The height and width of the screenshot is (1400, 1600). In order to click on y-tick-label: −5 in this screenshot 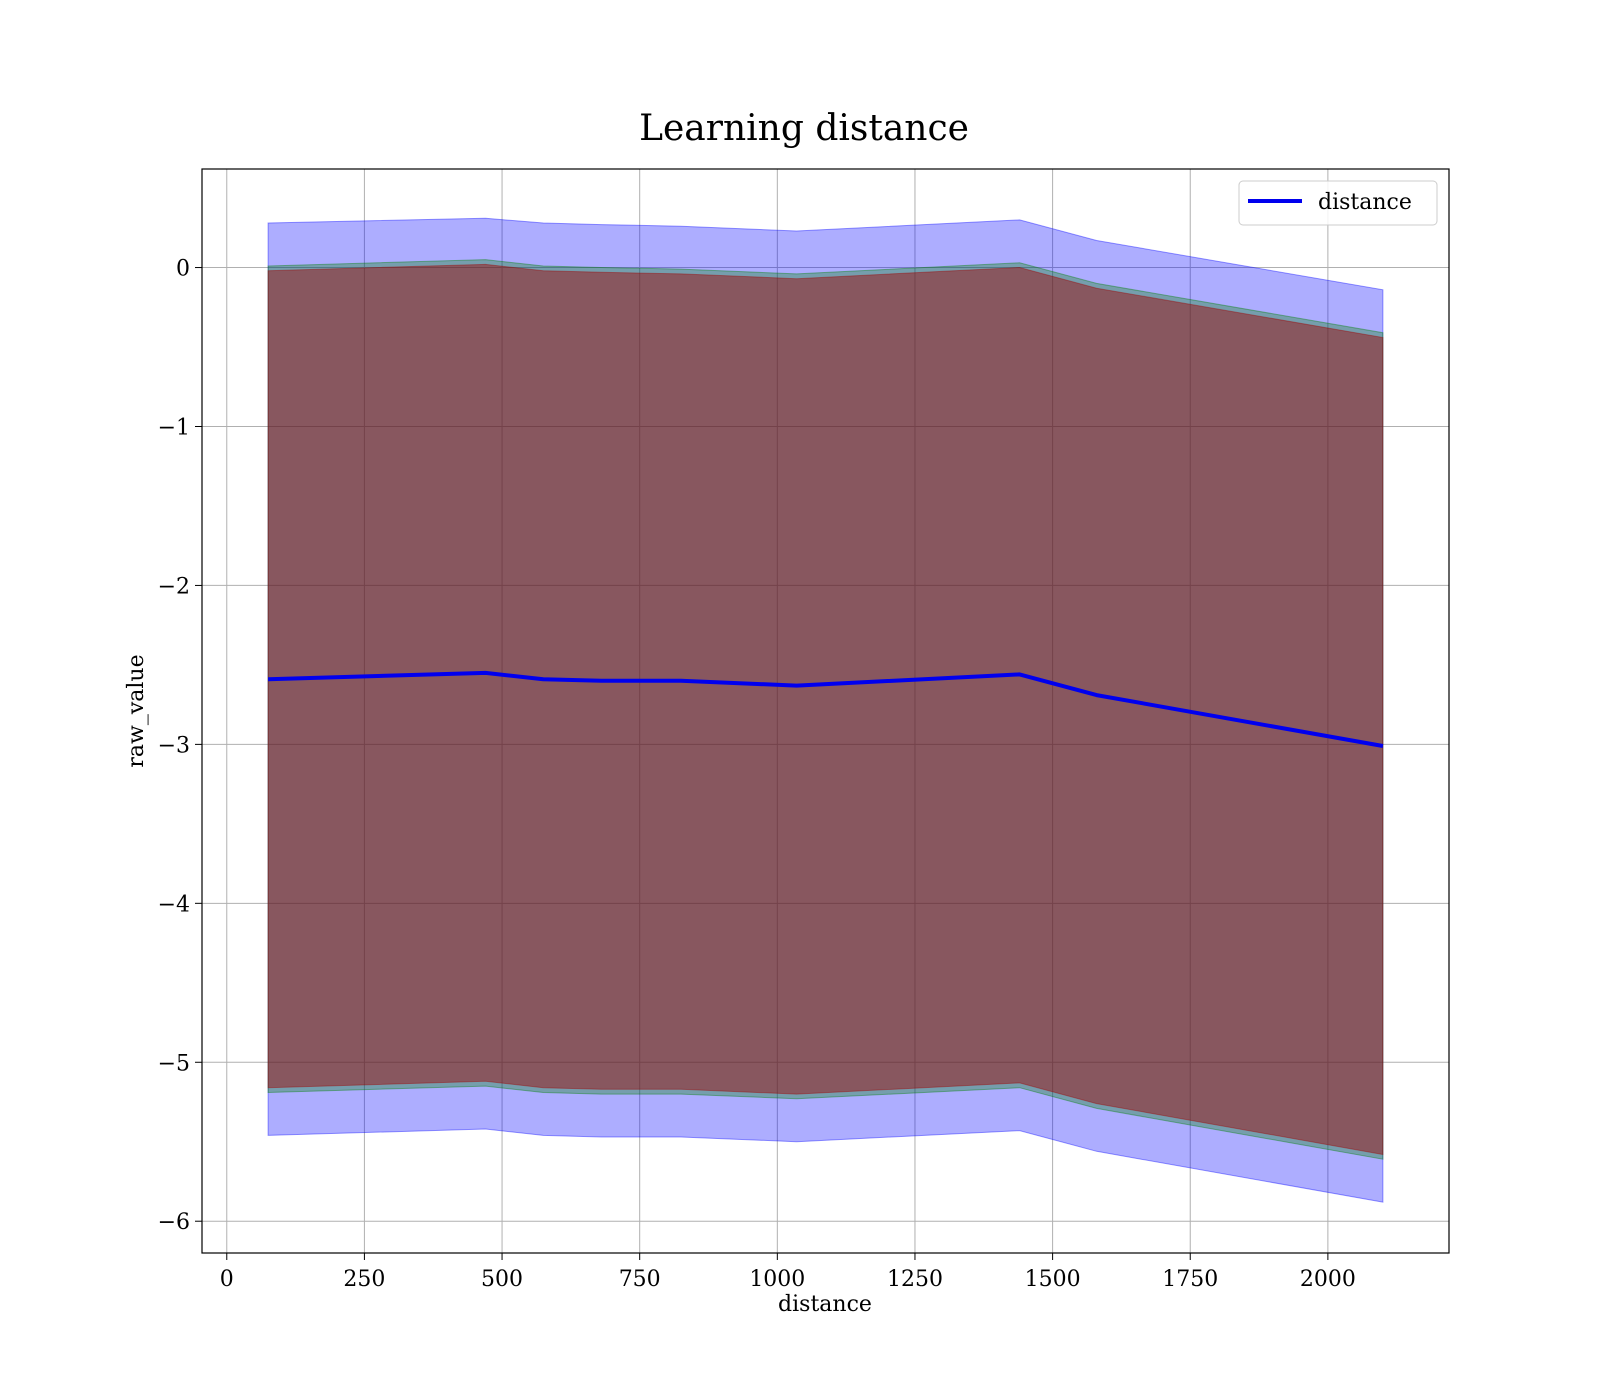, I will do `click(174, 1063)`.